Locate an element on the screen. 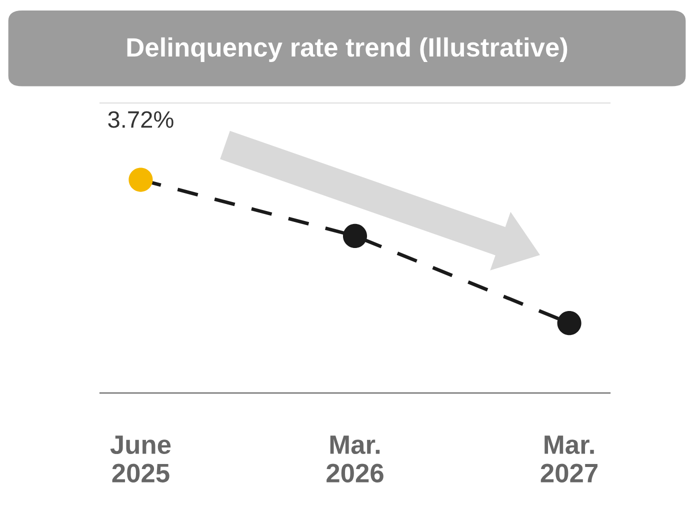  x-tick-label: Mar. 2027 is located at coordinates (569, 459).